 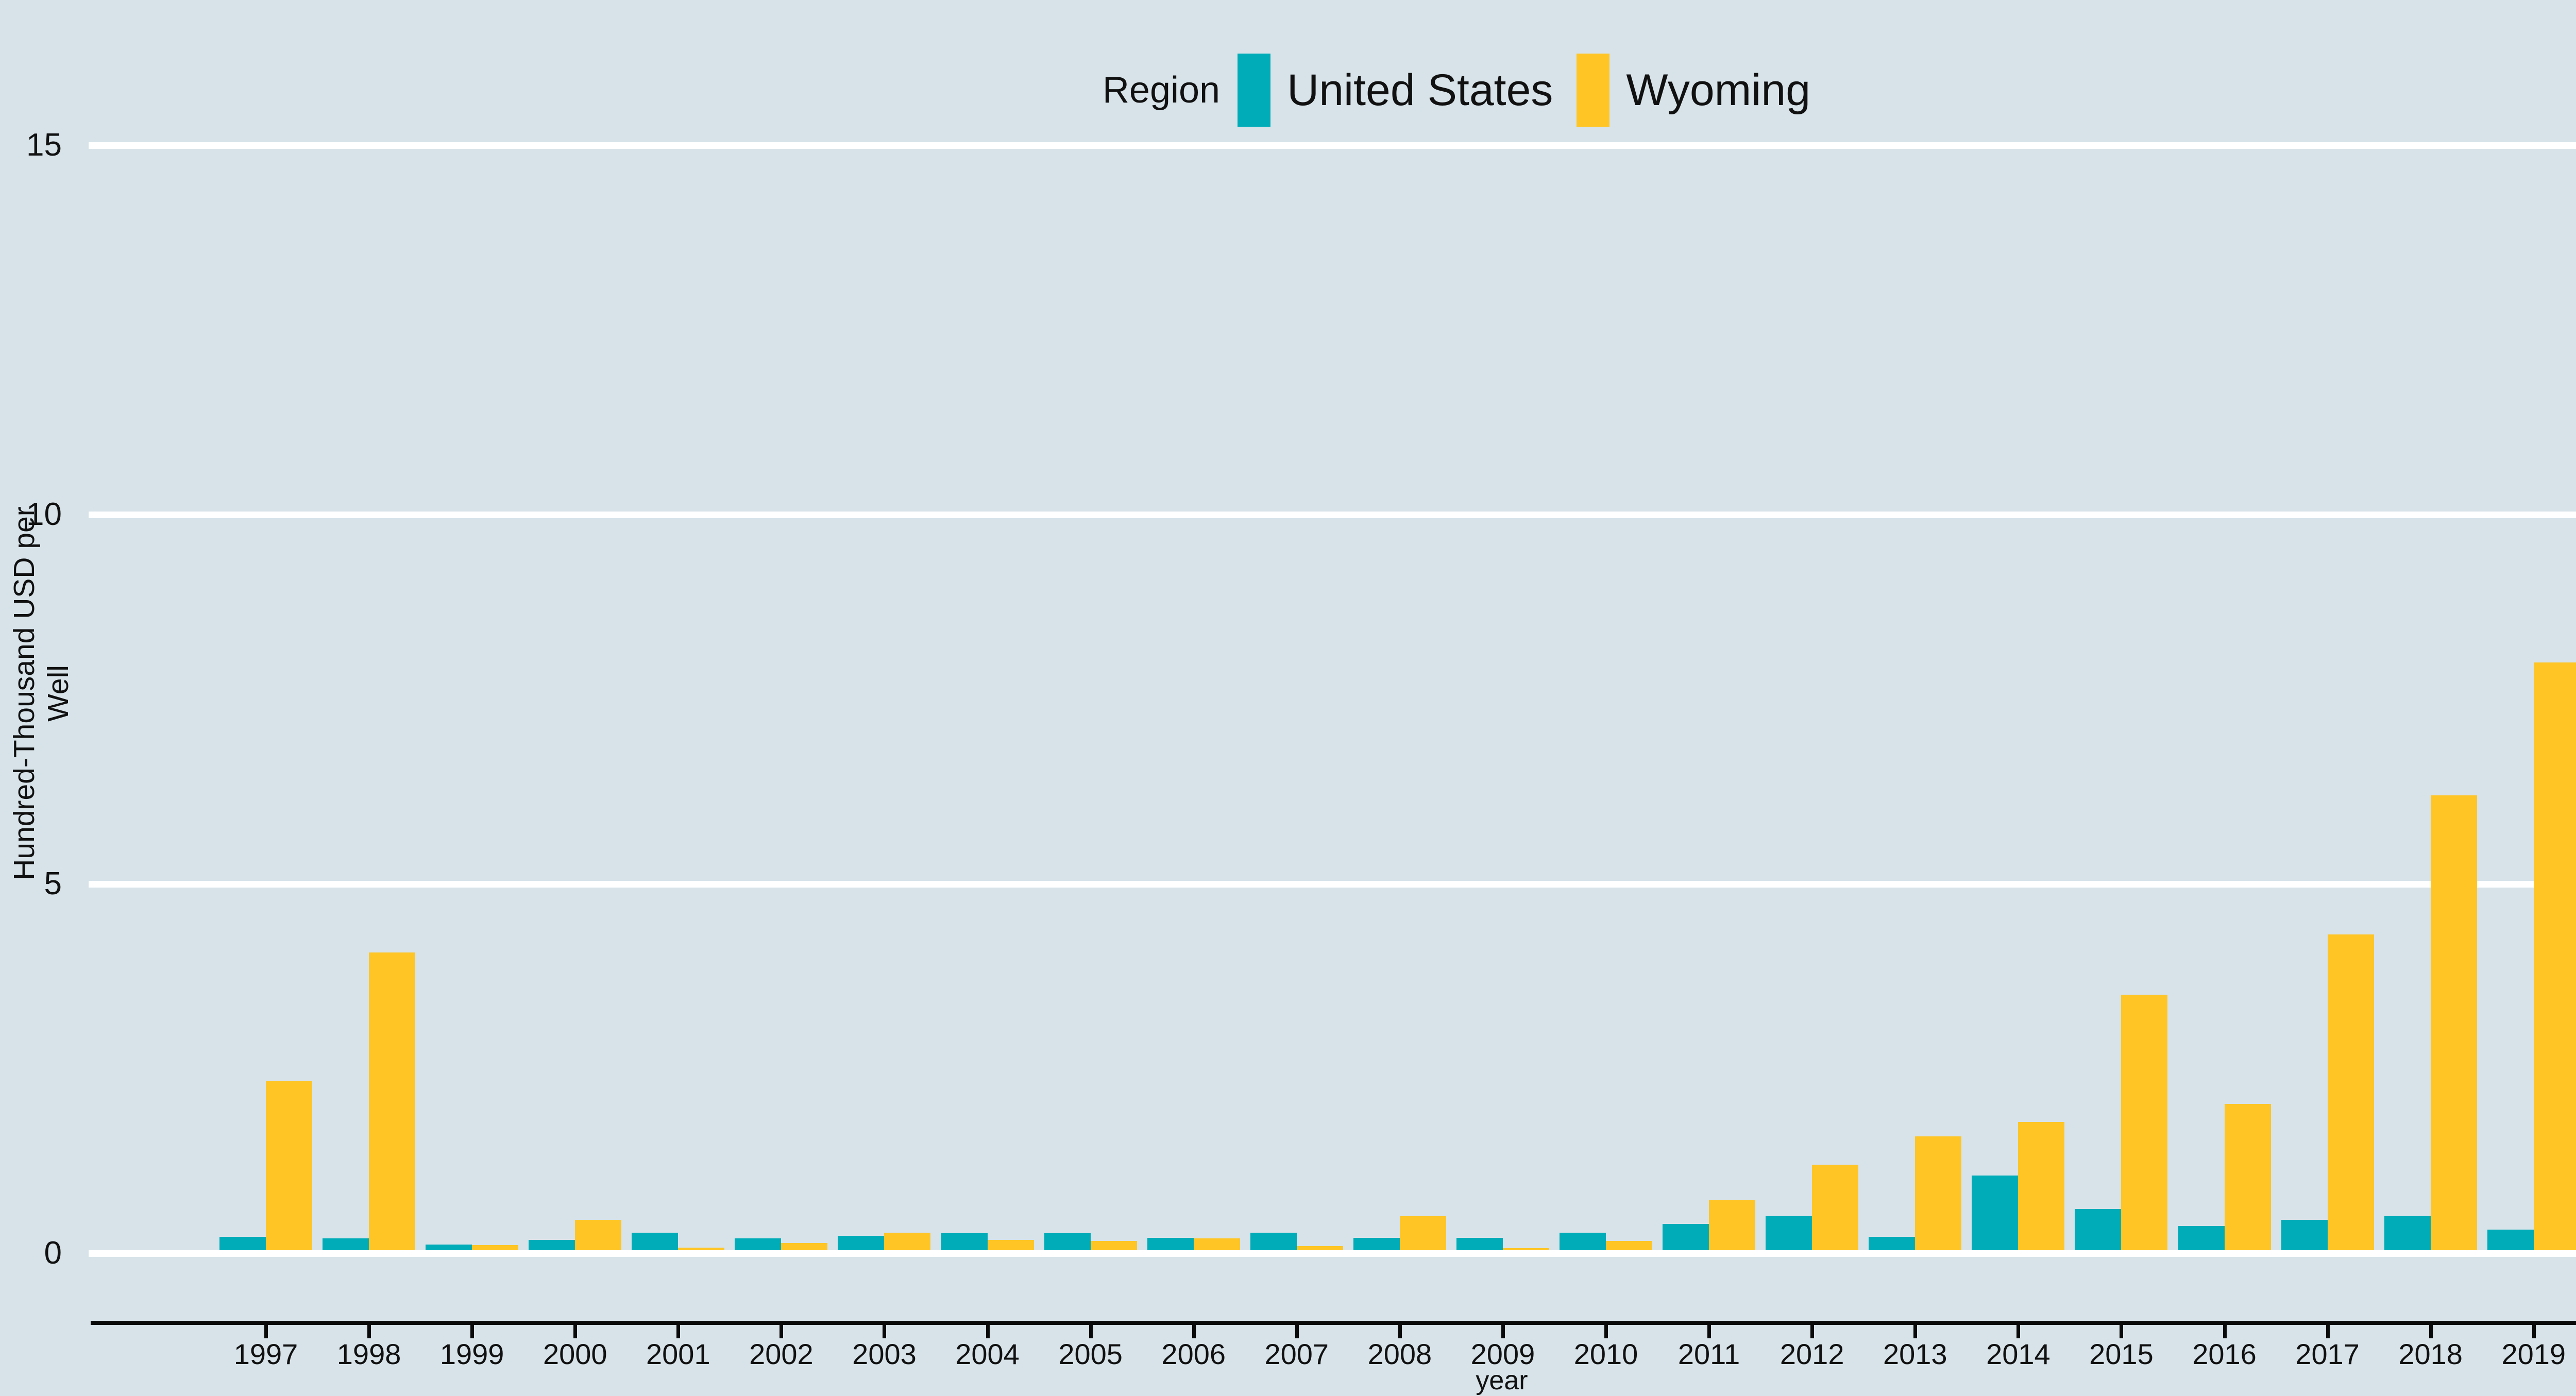 I want to click on x-tick-1998, so click(x=369, y=1332).